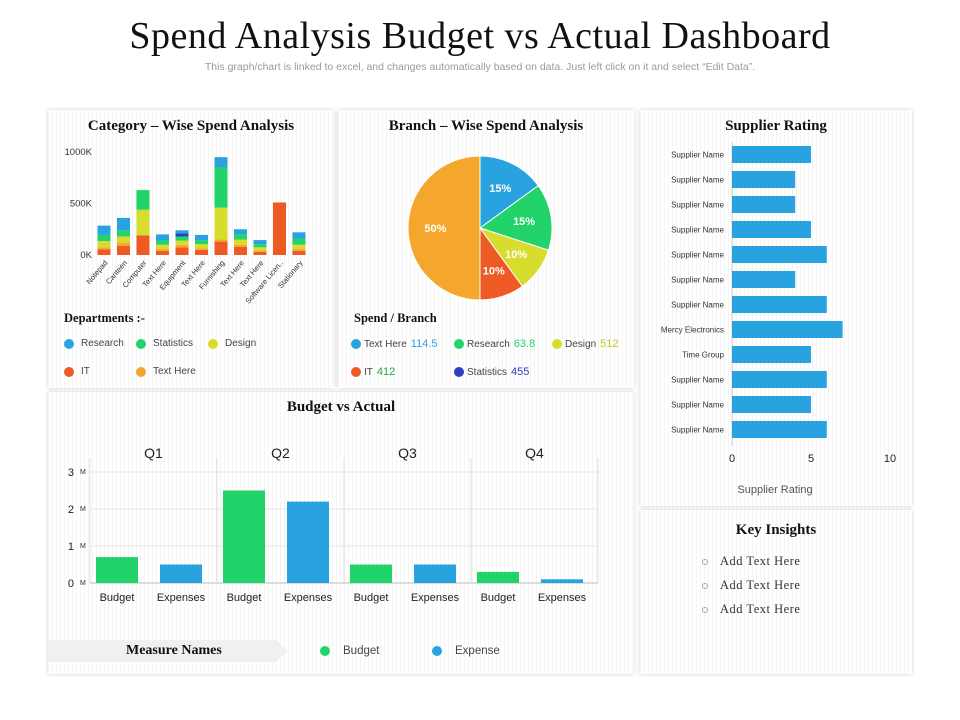 The height and width of the screenshot is (720, 960). Describe the element at coordinates (437, 651) in the screenshot. I see `legend-expense-swatch` at that location.